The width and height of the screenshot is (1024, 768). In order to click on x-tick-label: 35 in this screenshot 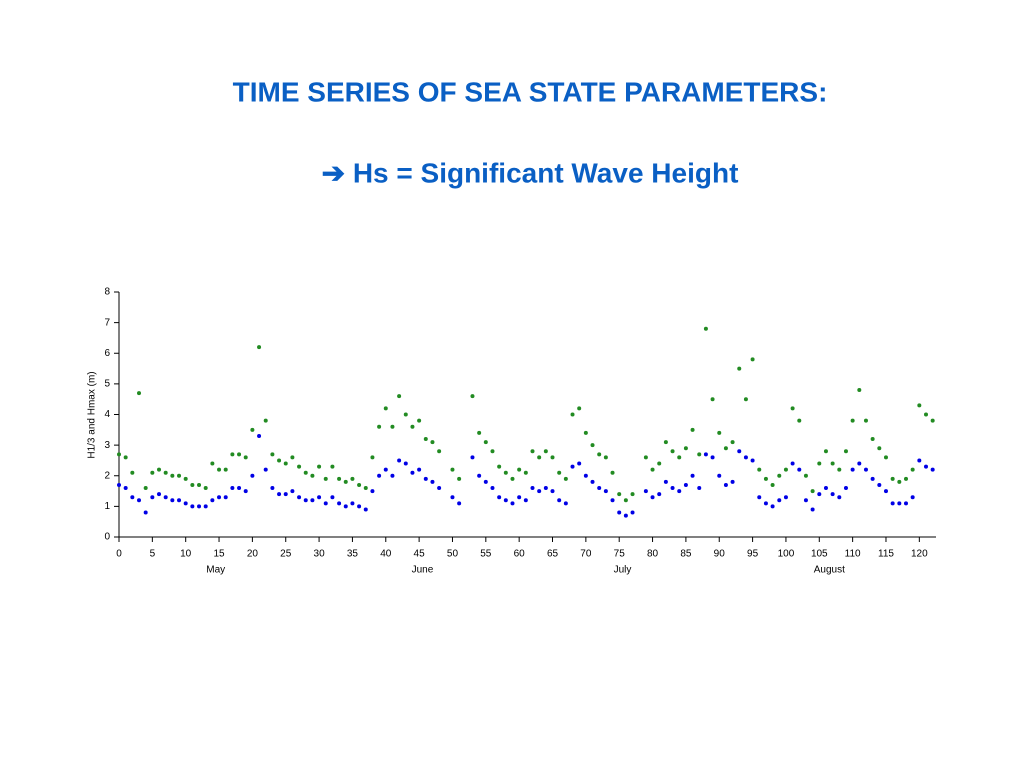, I will do `click(353, 554)`.